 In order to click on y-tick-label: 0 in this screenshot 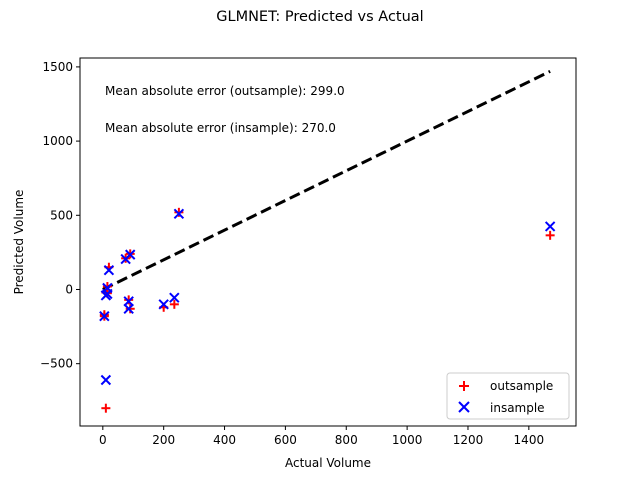, I will do `click(69, 289)`.